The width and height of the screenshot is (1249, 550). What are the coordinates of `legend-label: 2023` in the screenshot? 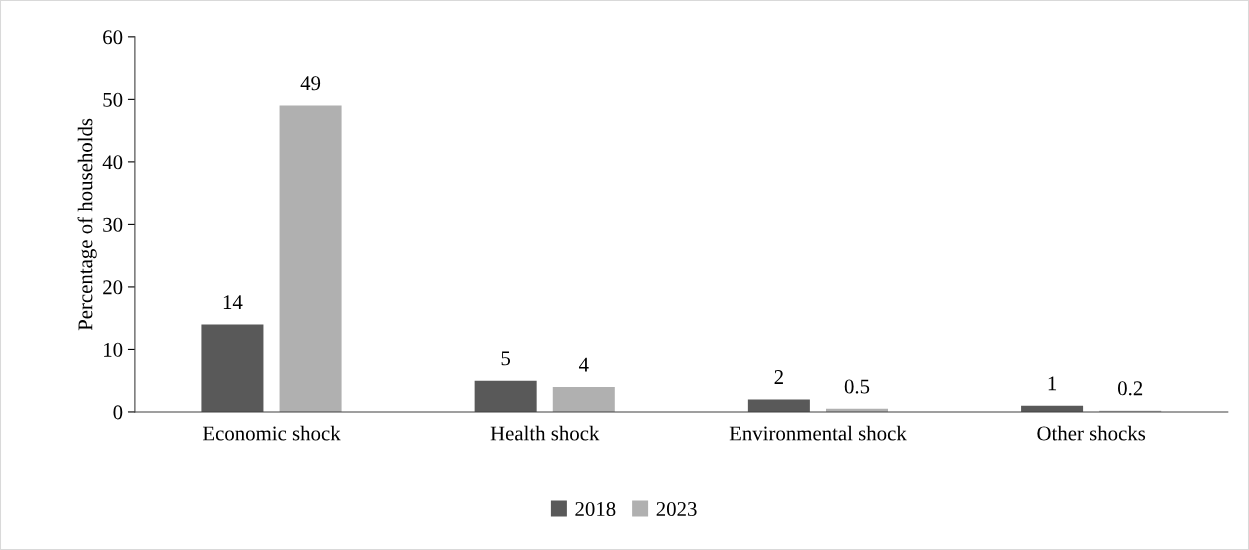 It's located at (676, 509).